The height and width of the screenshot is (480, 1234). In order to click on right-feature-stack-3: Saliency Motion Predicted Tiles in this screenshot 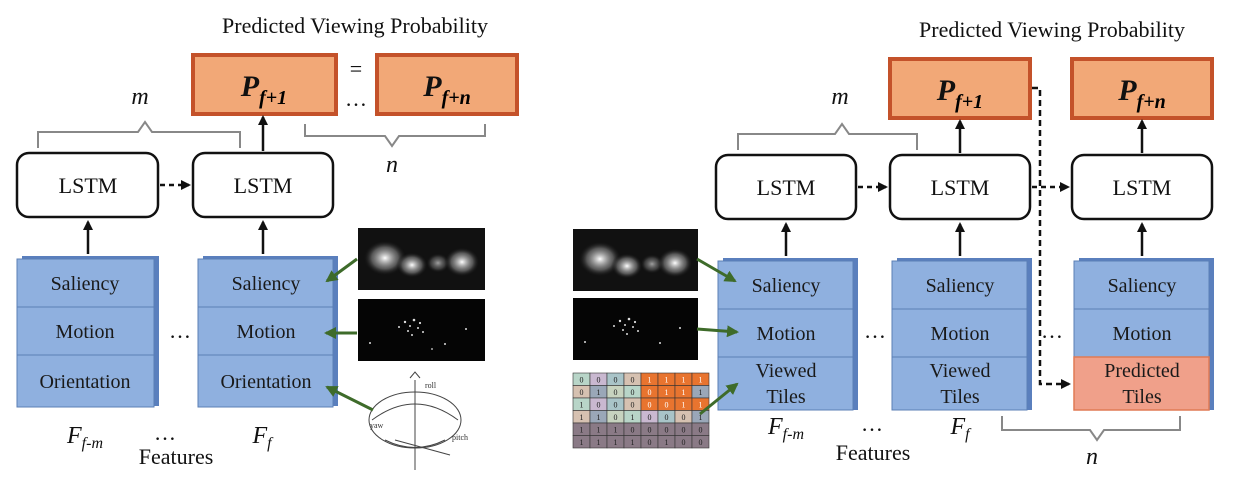, I will do `click(1143, 334)`.